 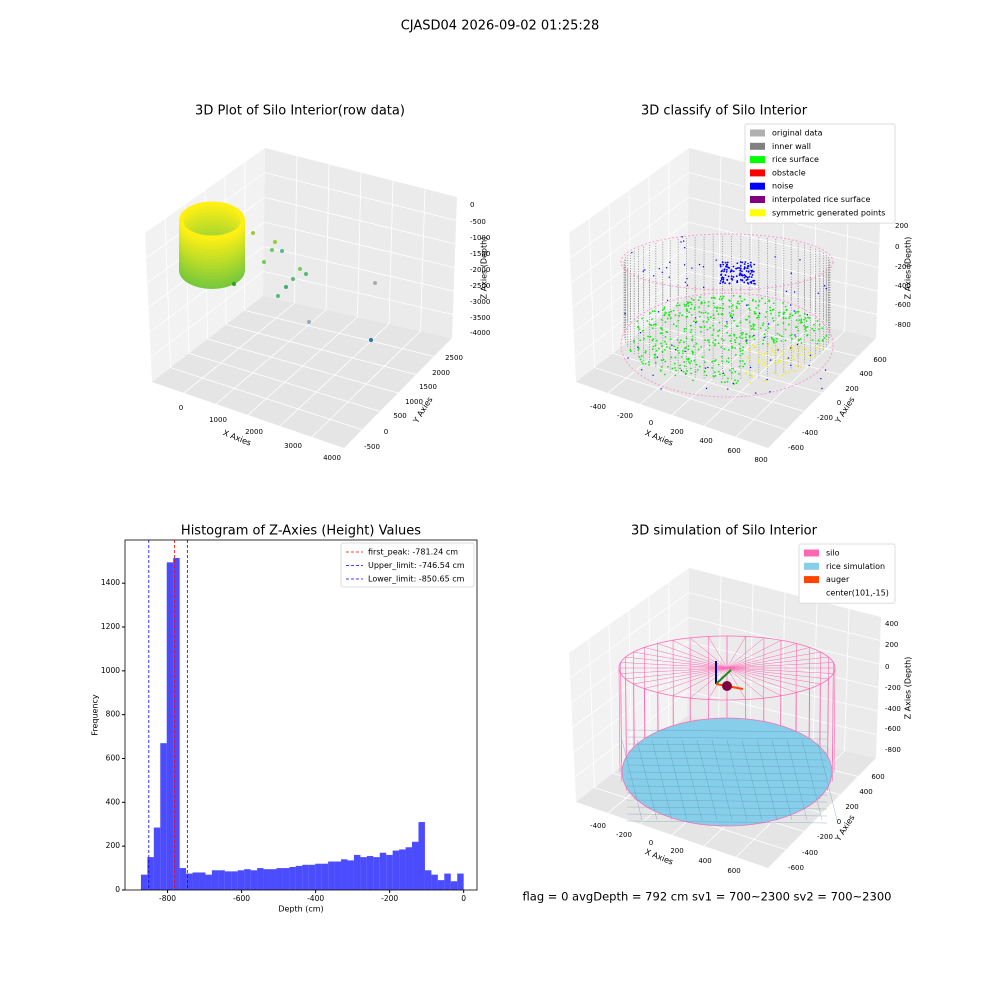 What do you see at coordinates (825, 418) in the screenshot?
I see `y-tick-label: -200` at bounding box center [825, 418].